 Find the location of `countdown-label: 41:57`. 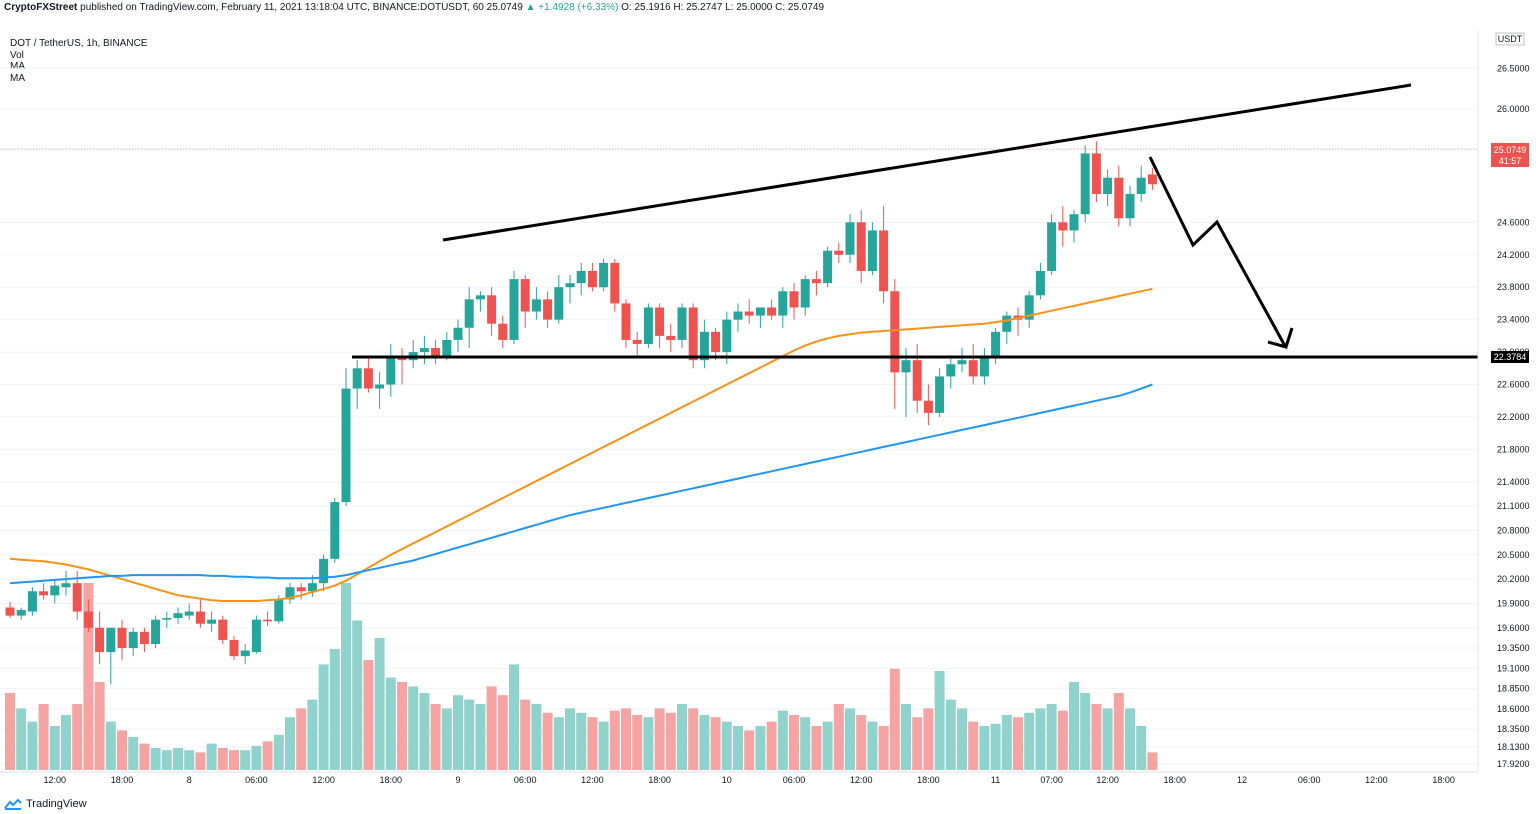

countdown-label: 41:57 is located at coordinates (1510, 161).